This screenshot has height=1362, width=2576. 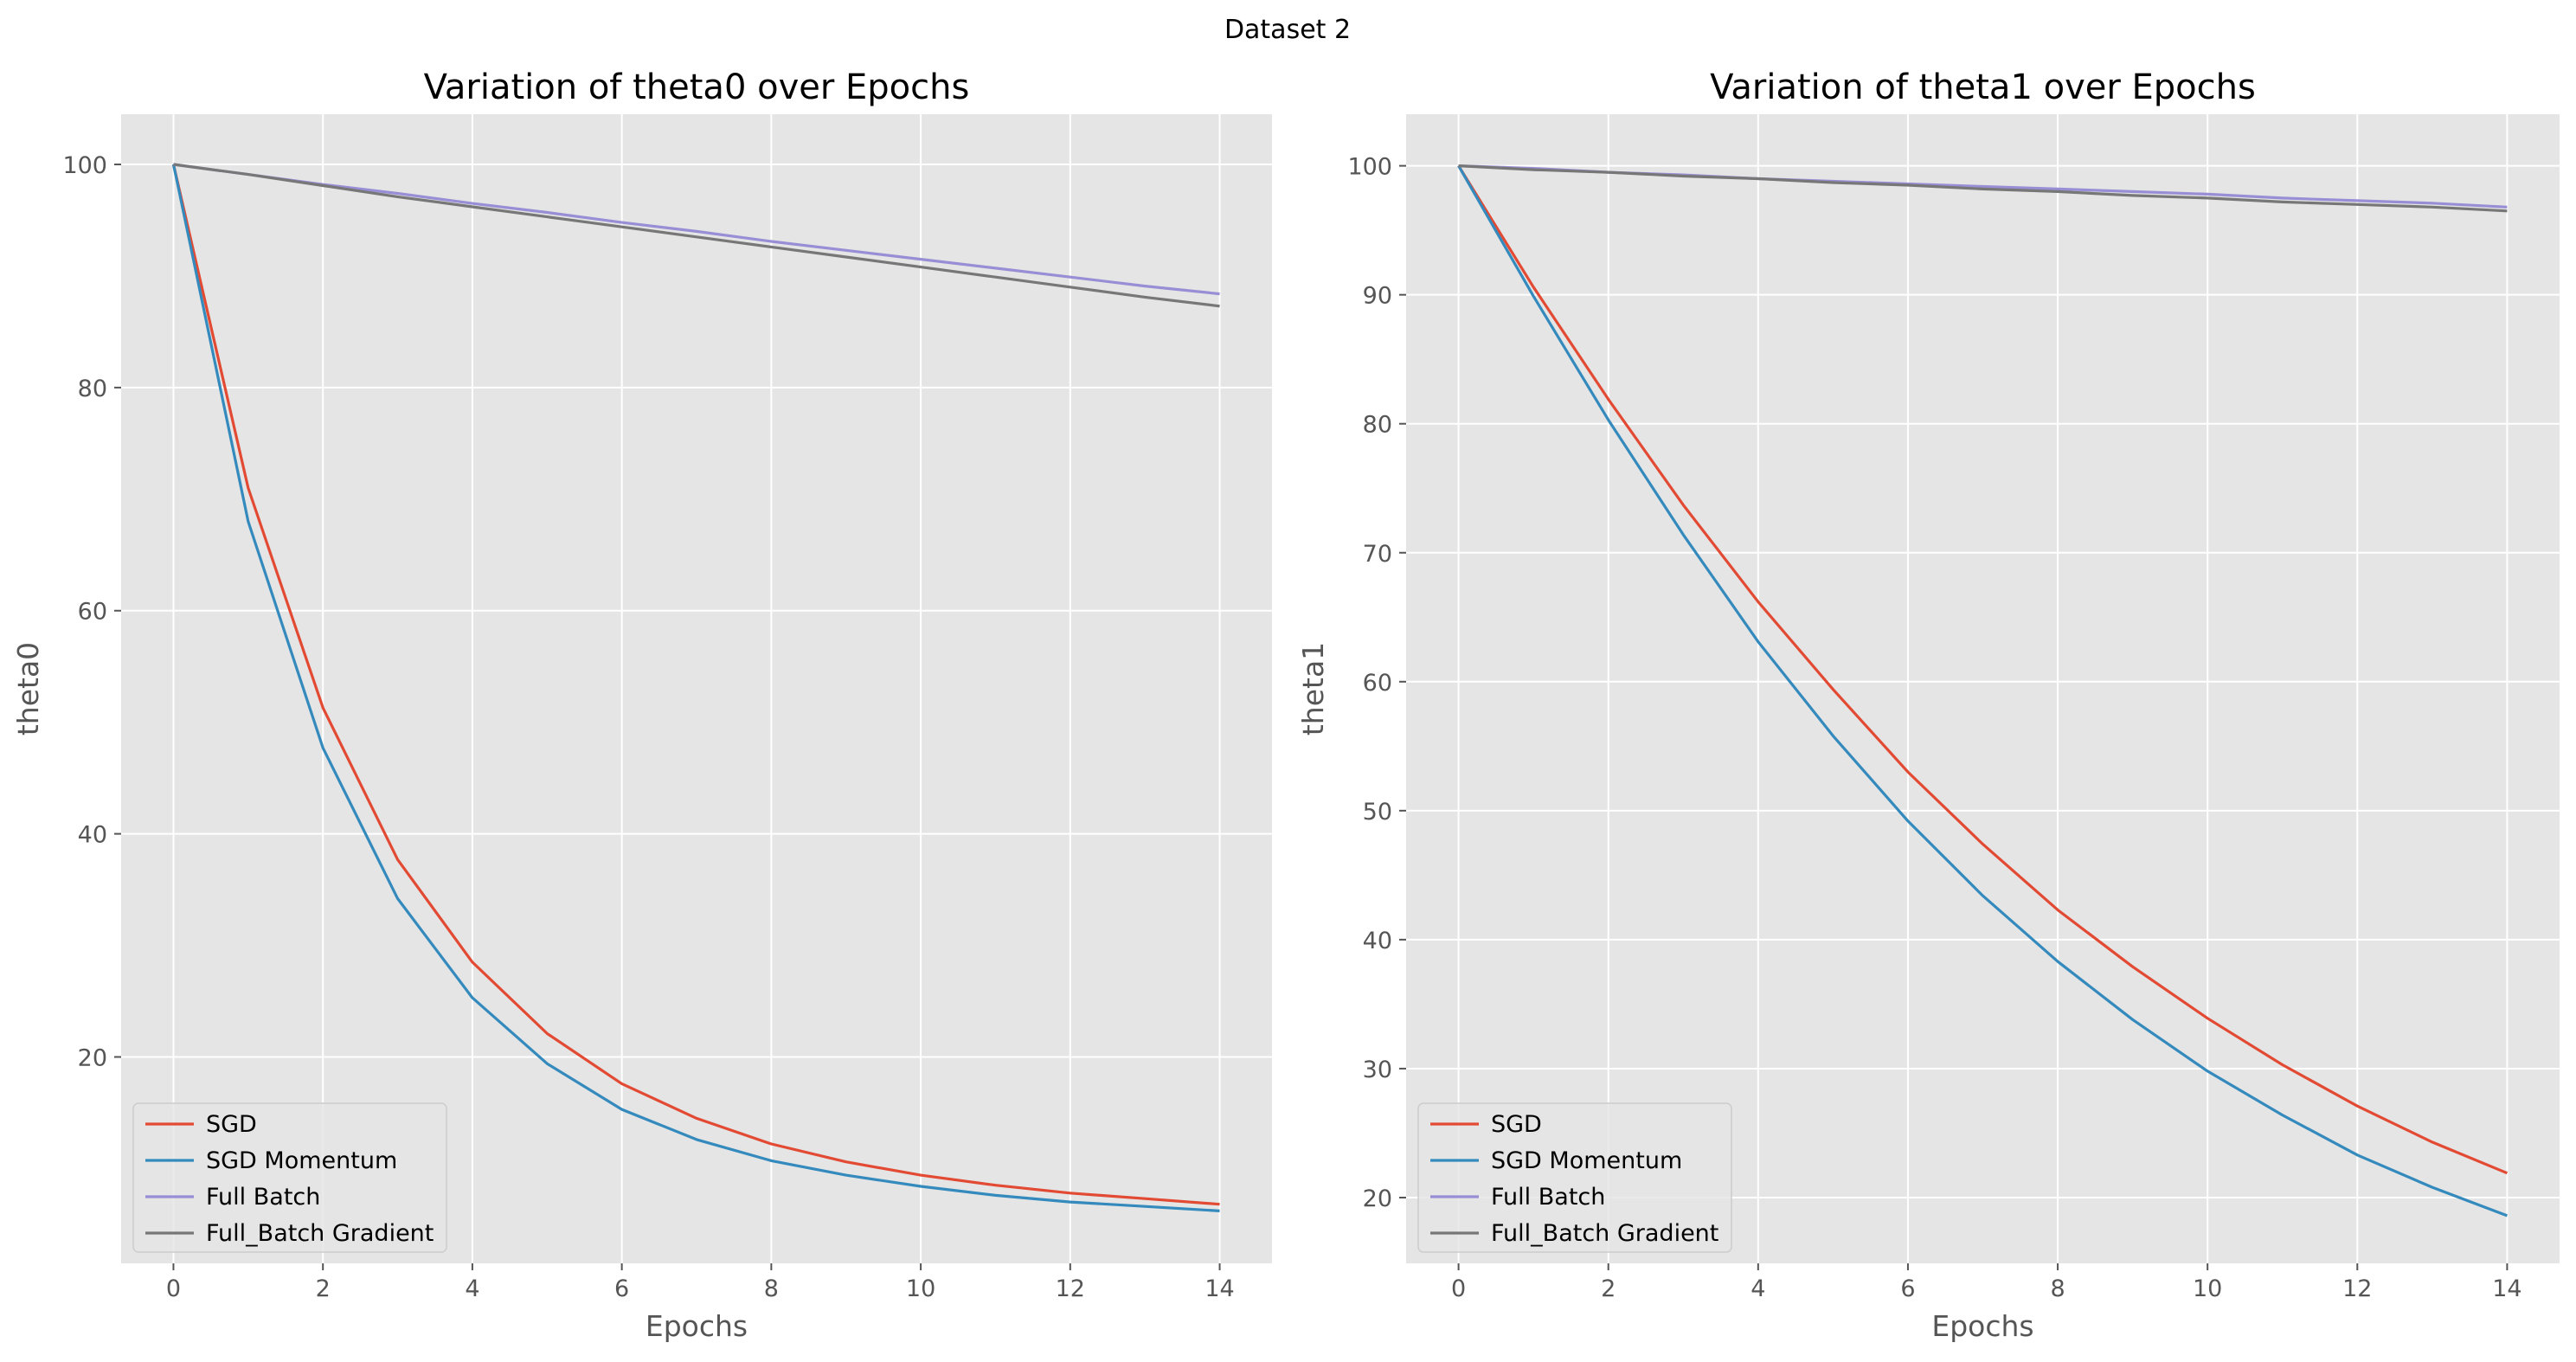 What do you see at coordinates (1378, 296) in the screenshot?
I see `y-tick-label: 90` at bounding box center [1378, 296].